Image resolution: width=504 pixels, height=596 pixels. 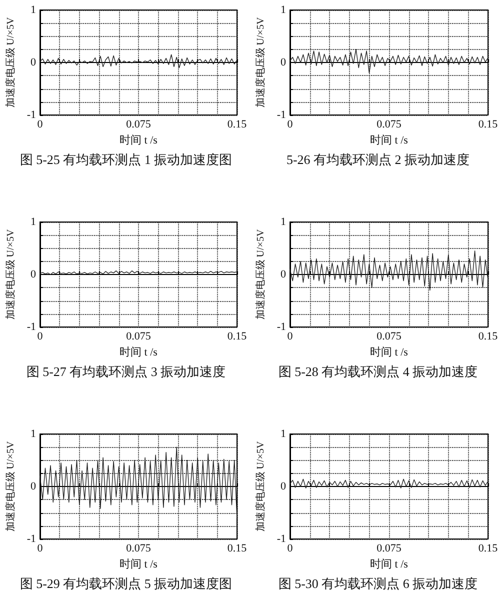 What do you see at coordinates (126, 159) in the screenshot?
I see `text: 图 5-25 有均载环测点 1 振动加速度图` at bounding box center [126, 159].